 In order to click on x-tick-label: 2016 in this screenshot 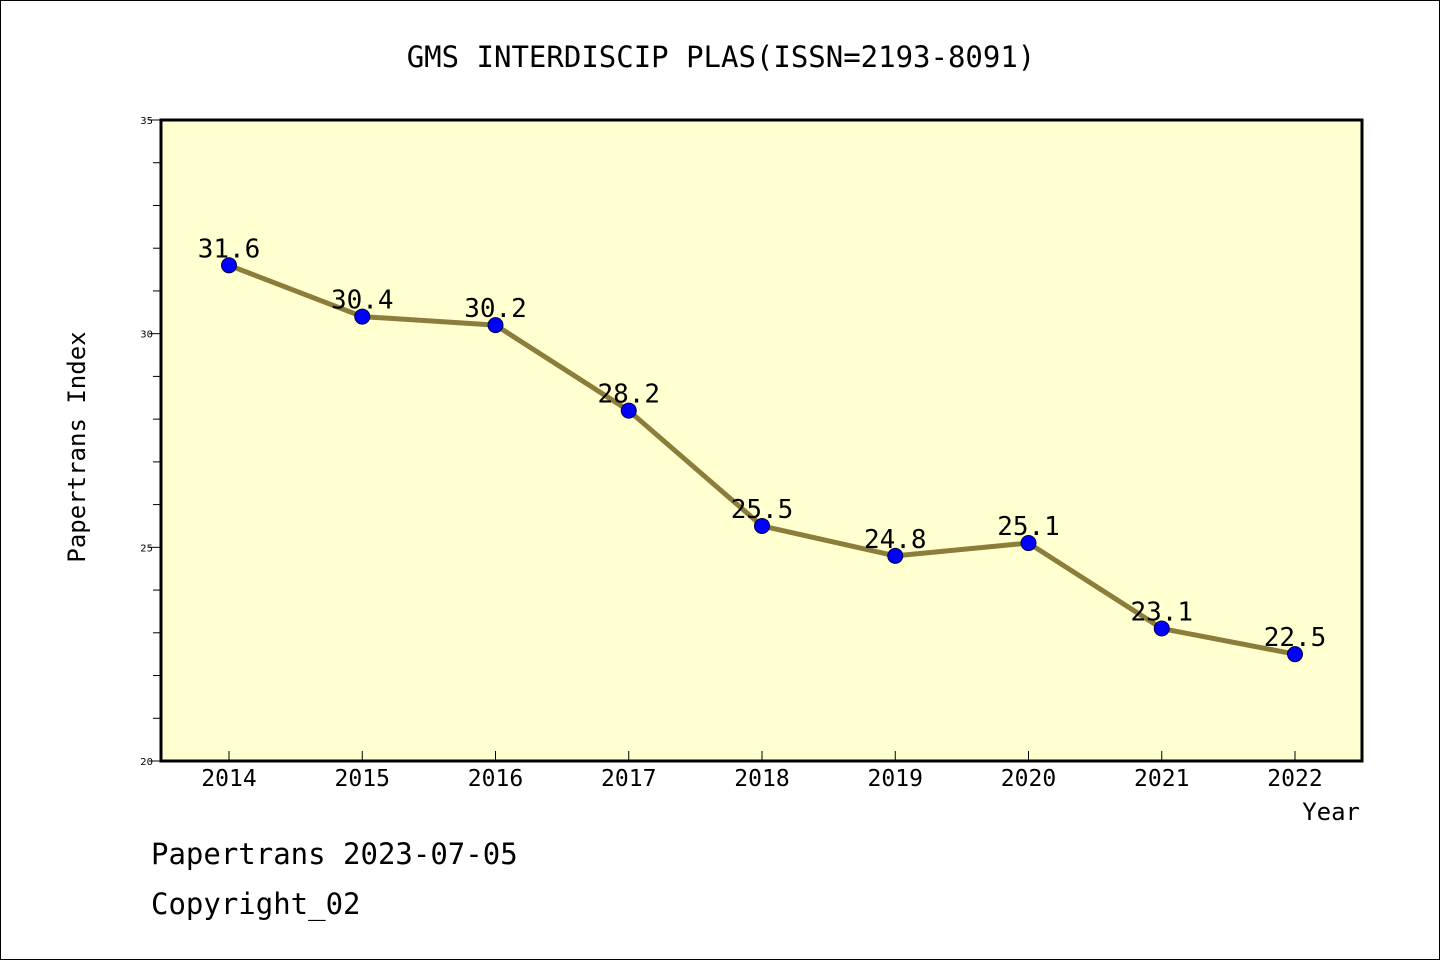, I will do `click(495, 779)`.